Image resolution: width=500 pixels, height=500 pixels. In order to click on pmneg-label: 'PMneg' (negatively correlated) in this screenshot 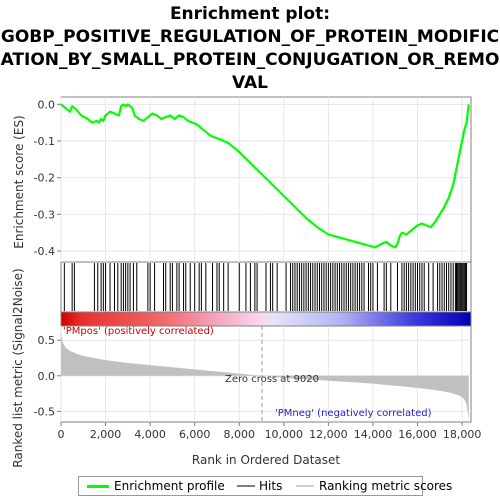, I will do `click(353, 413)`.